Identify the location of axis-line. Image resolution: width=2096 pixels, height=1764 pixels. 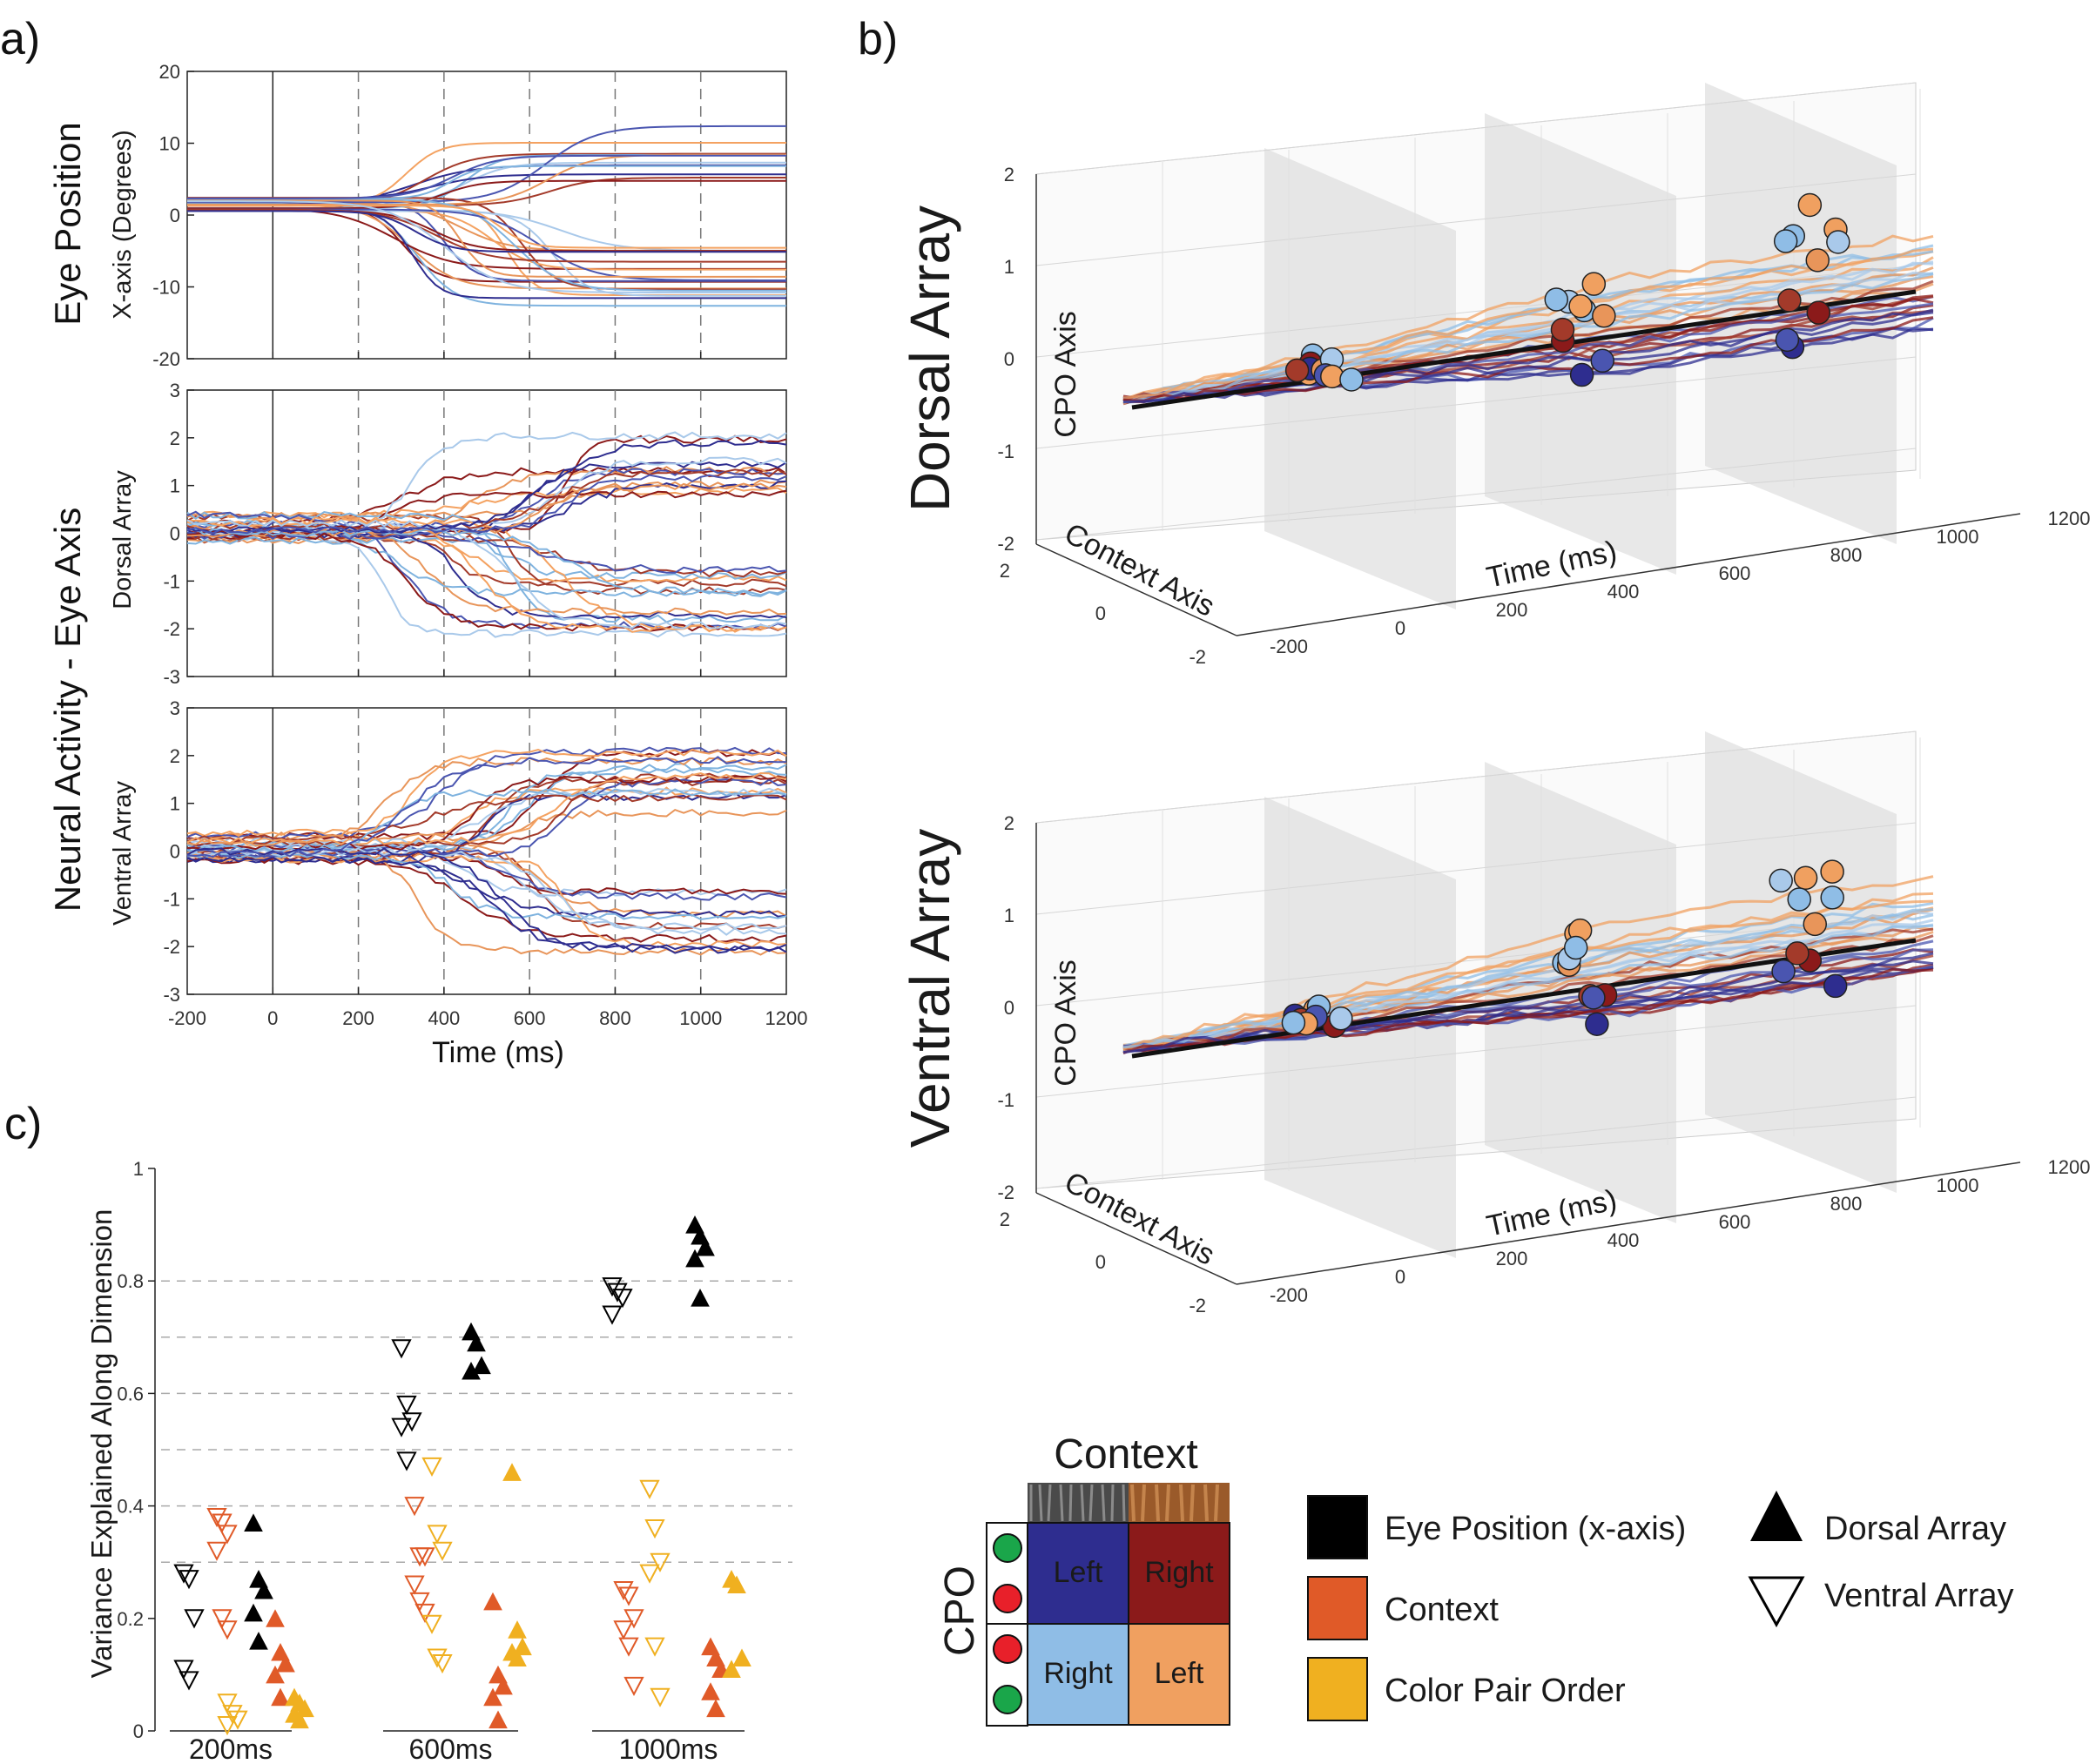
(1136, 1238).